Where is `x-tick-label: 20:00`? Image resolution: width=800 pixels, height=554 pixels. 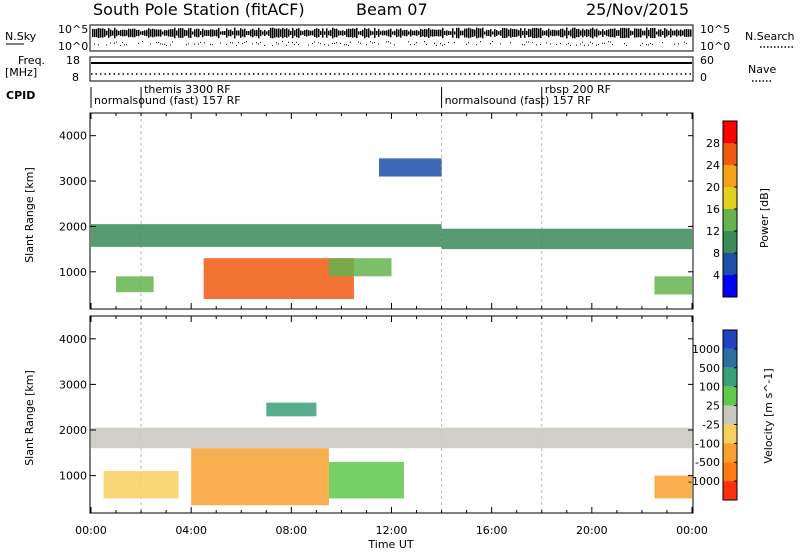 x-tick-label: 20:00 is located at coordinates (592, 530).